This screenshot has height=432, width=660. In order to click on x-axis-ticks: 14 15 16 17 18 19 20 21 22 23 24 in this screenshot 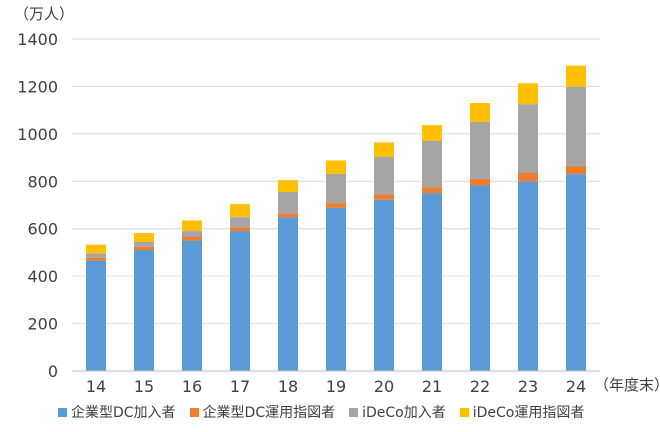, I will do `click(336, 386)`.